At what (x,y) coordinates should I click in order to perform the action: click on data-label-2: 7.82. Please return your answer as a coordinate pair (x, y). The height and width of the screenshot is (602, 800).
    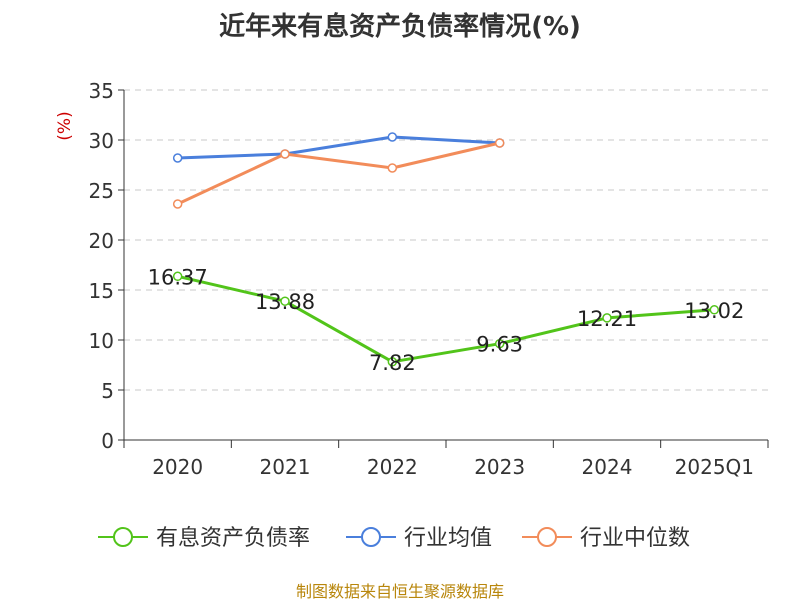
    Looking at the image, I should click on (392, 363).